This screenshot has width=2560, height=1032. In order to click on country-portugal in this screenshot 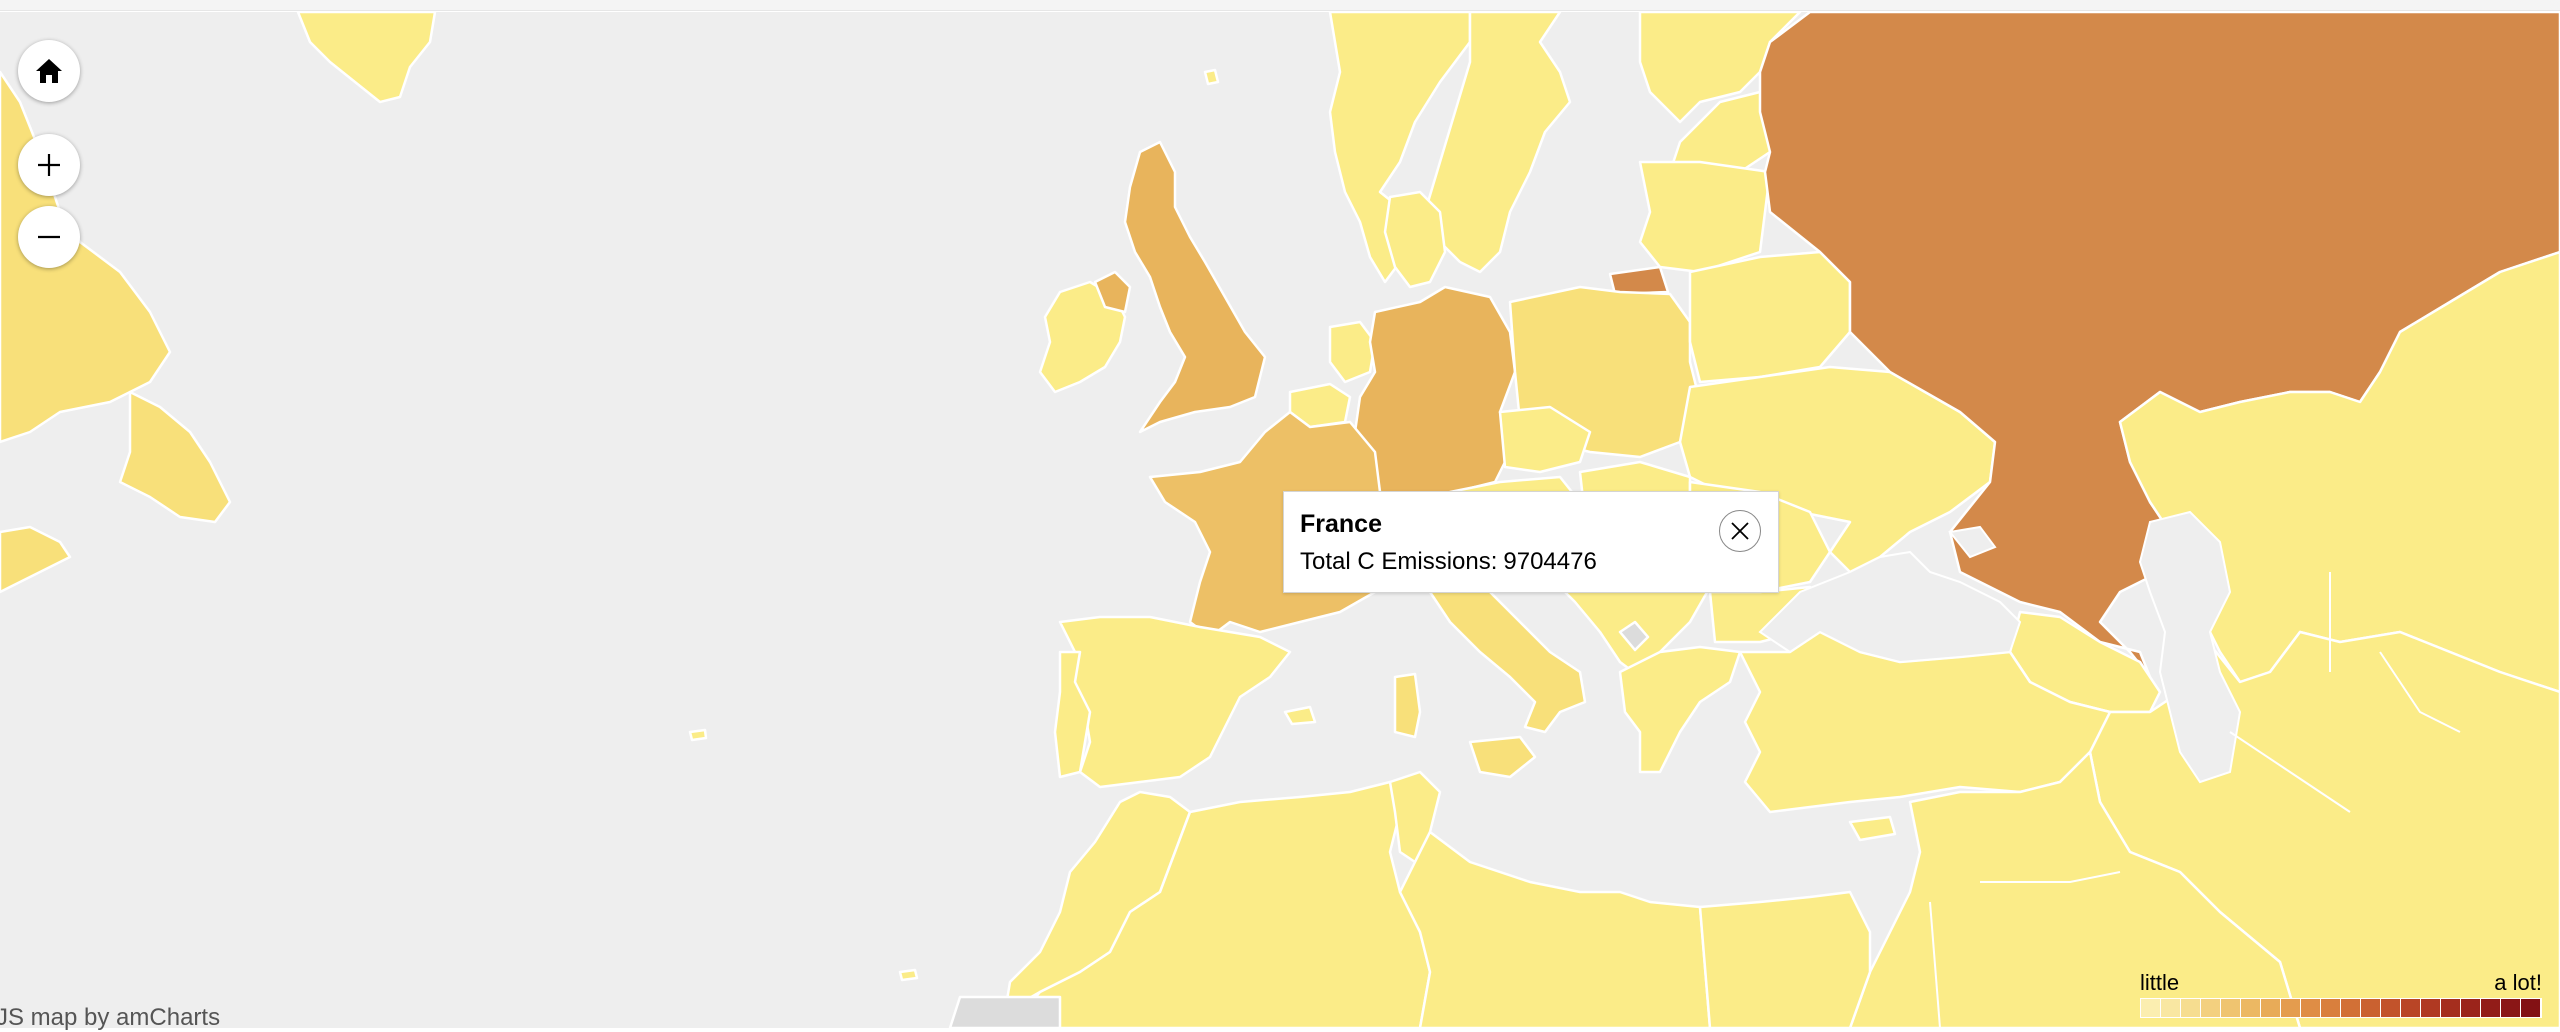, I will do `click(1072, 714)`.